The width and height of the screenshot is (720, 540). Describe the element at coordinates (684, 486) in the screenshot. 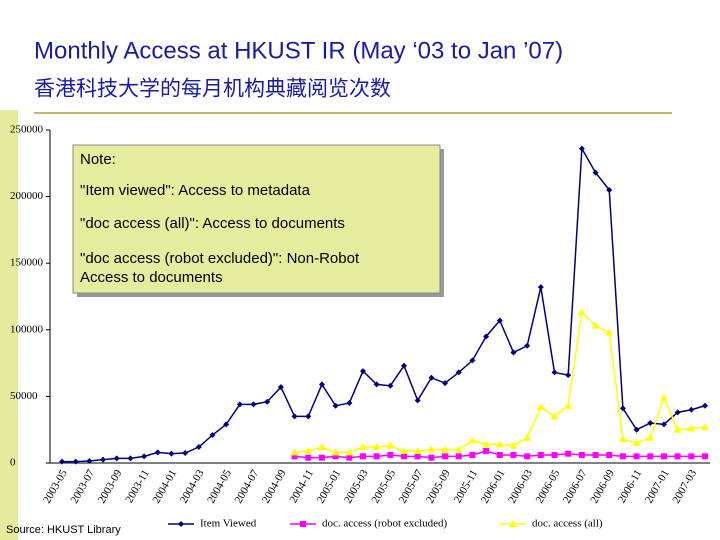

I see `x-tick-label: 2007-03` at that location.